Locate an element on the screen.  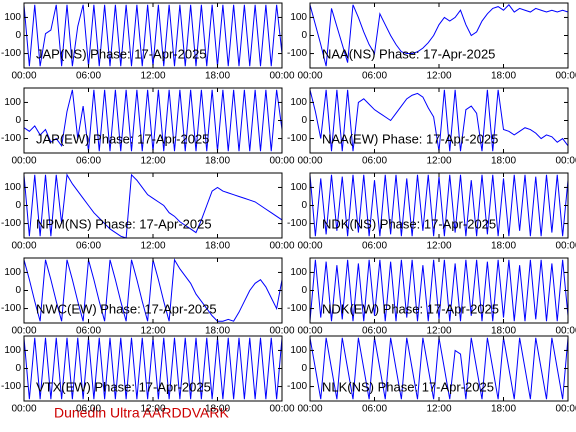
panel-title: VTX(EW) Phase: 17-Apr-2025 is located at coordinates (123, 386).